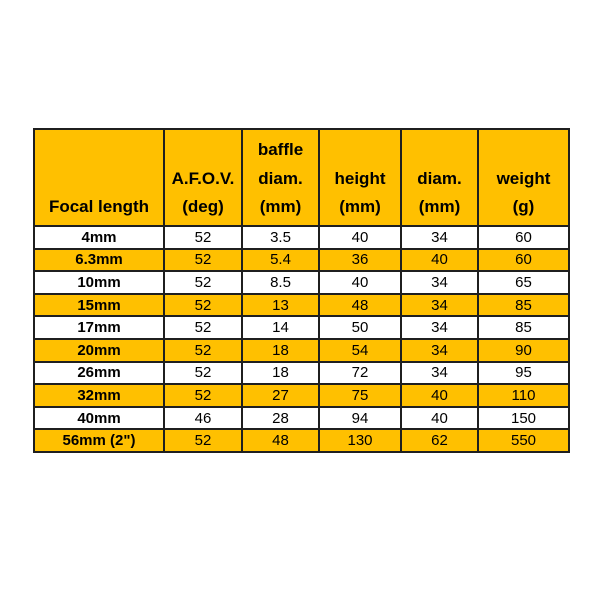 Image resolution: width=600 pixels, height=600 pixels. I want to click on baffle-diam-cell: 5.4, so click(280, 260).